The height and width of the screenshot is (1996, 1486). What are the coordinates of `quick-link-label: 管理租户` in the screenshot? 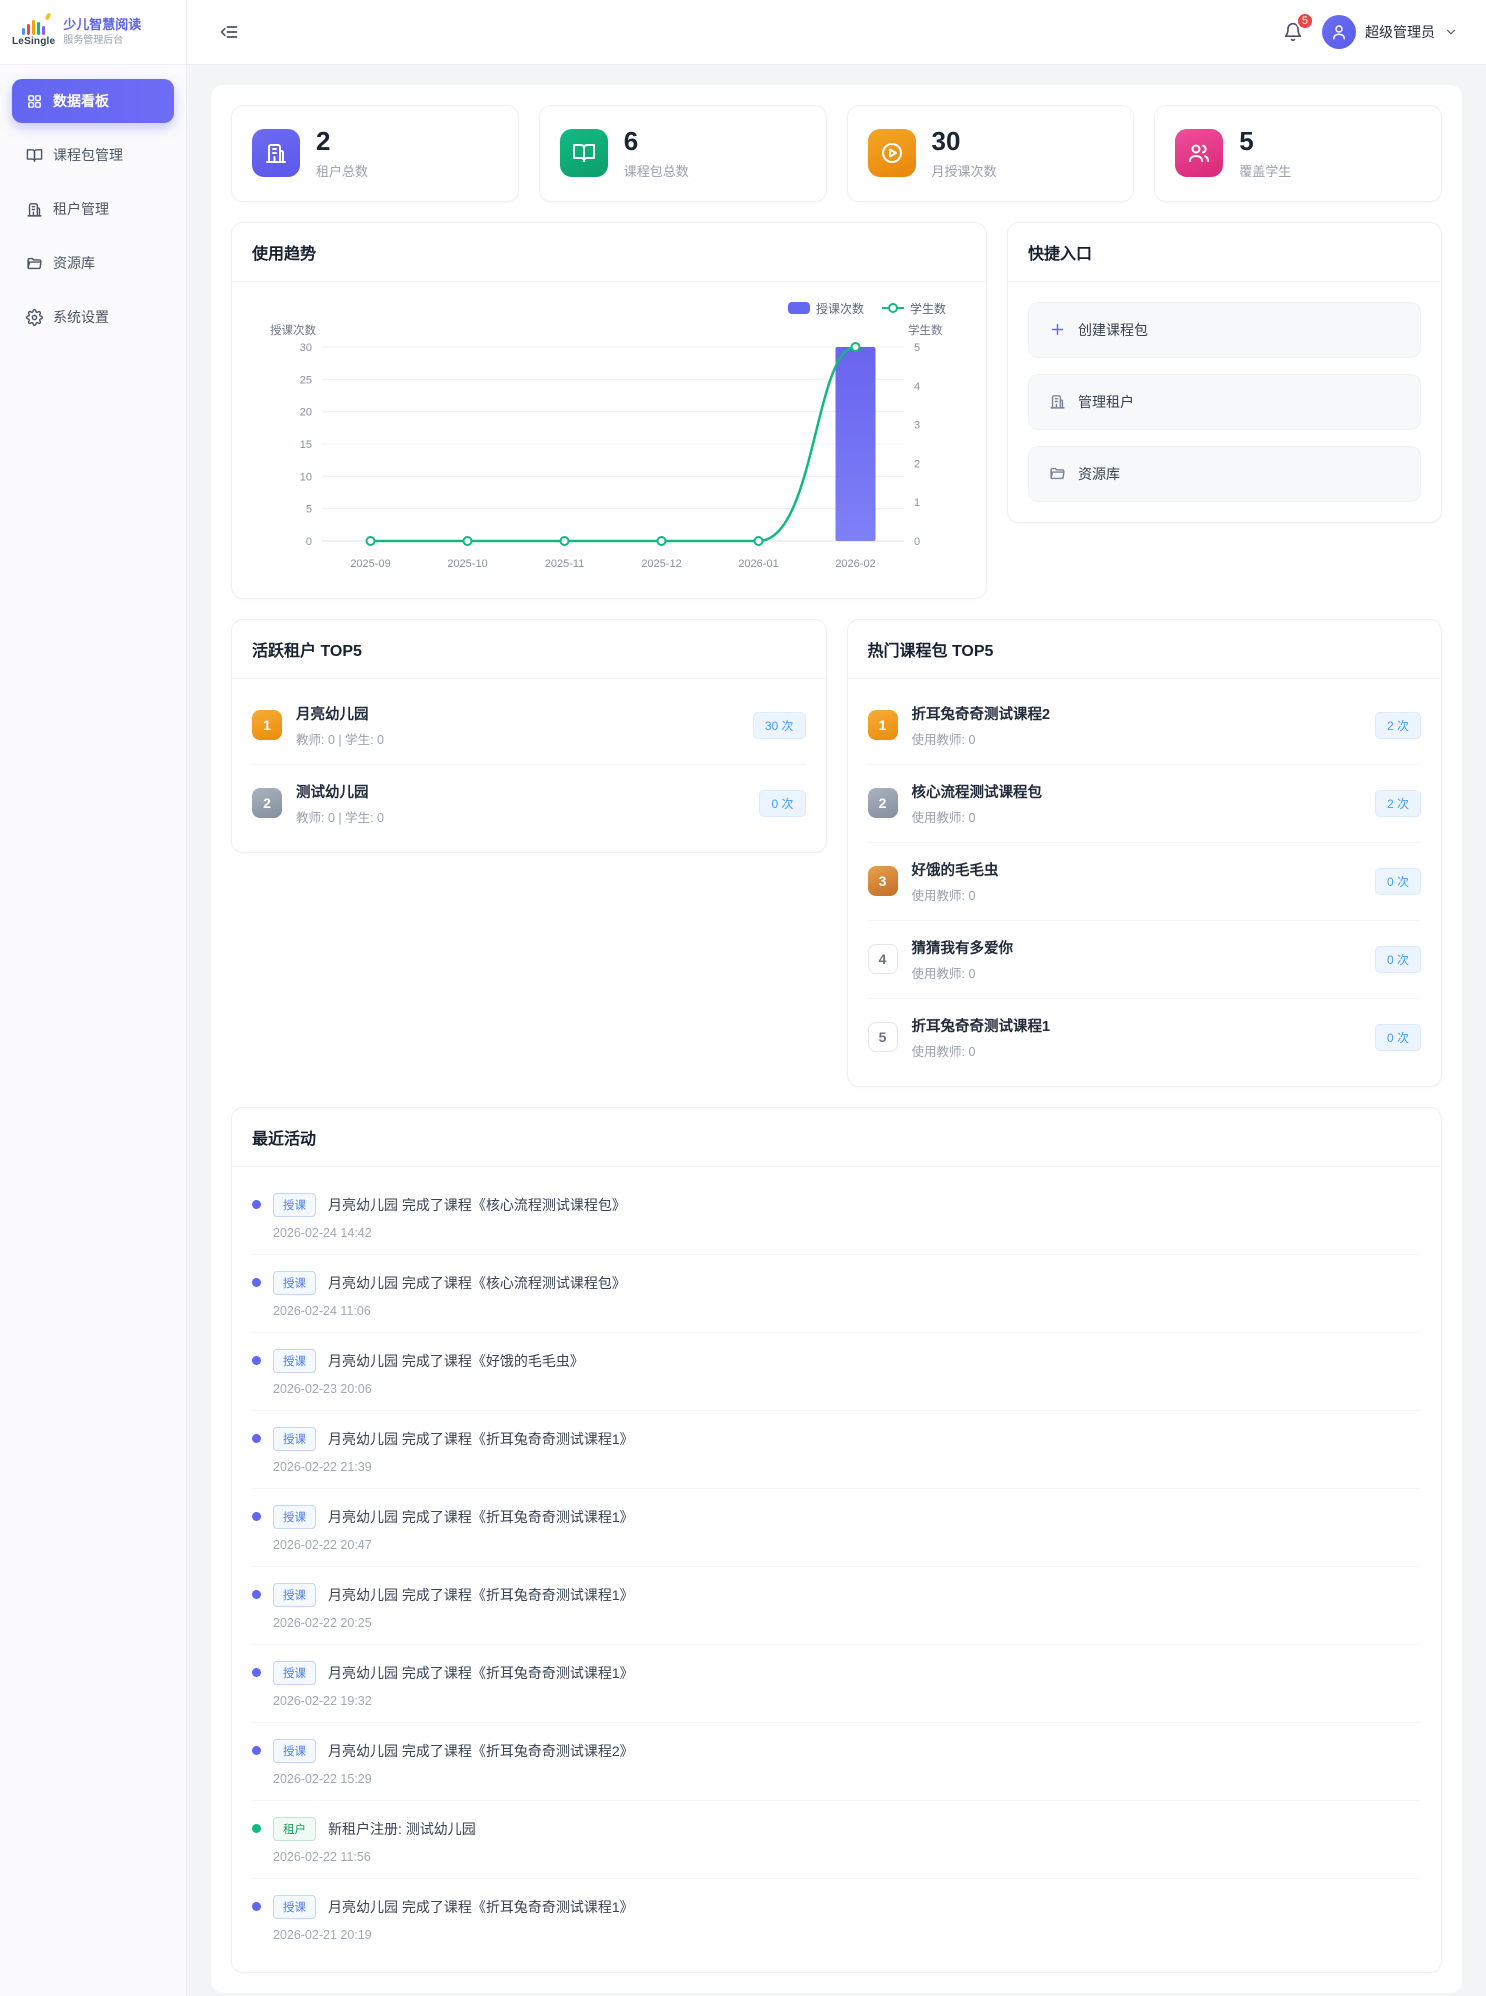 It's located at (1106, 401).